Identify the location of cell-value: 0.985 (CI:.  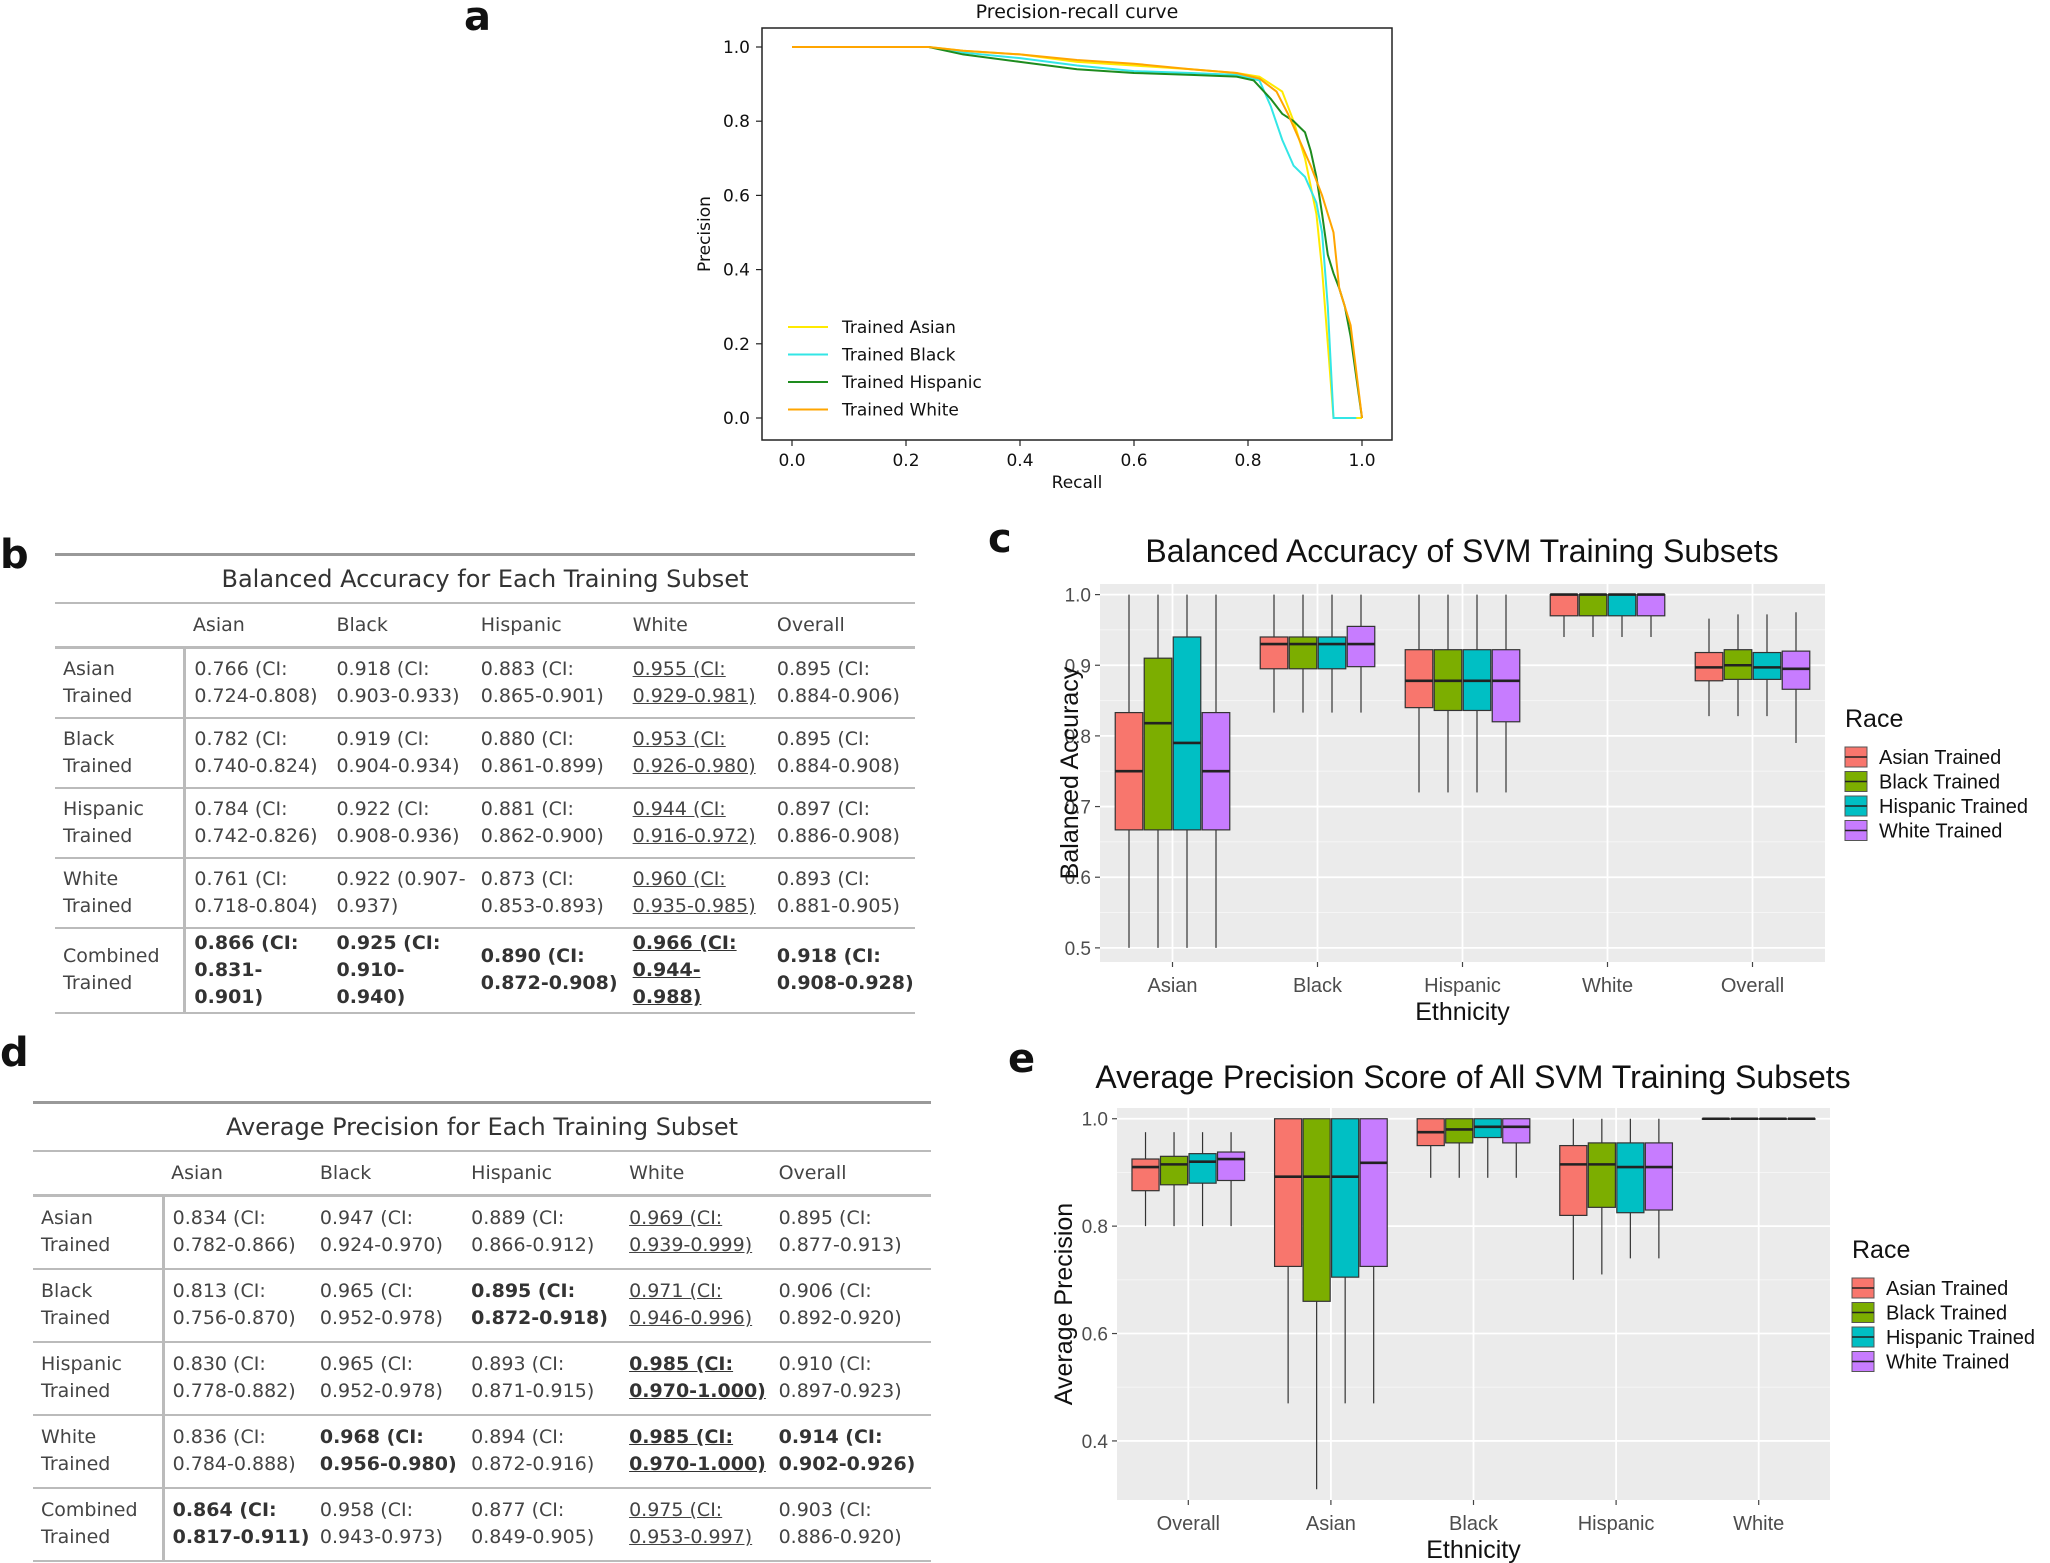
(681, 1364).